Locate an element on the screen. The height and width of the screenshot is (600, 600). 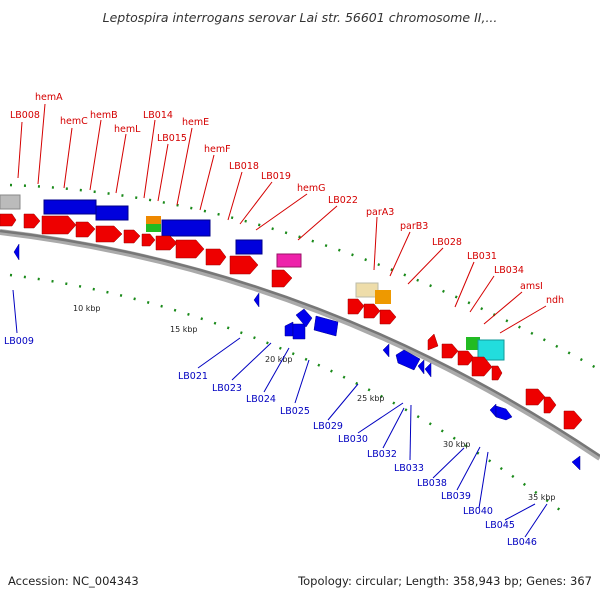
gene-magenta is located at coordinates (289, 260).